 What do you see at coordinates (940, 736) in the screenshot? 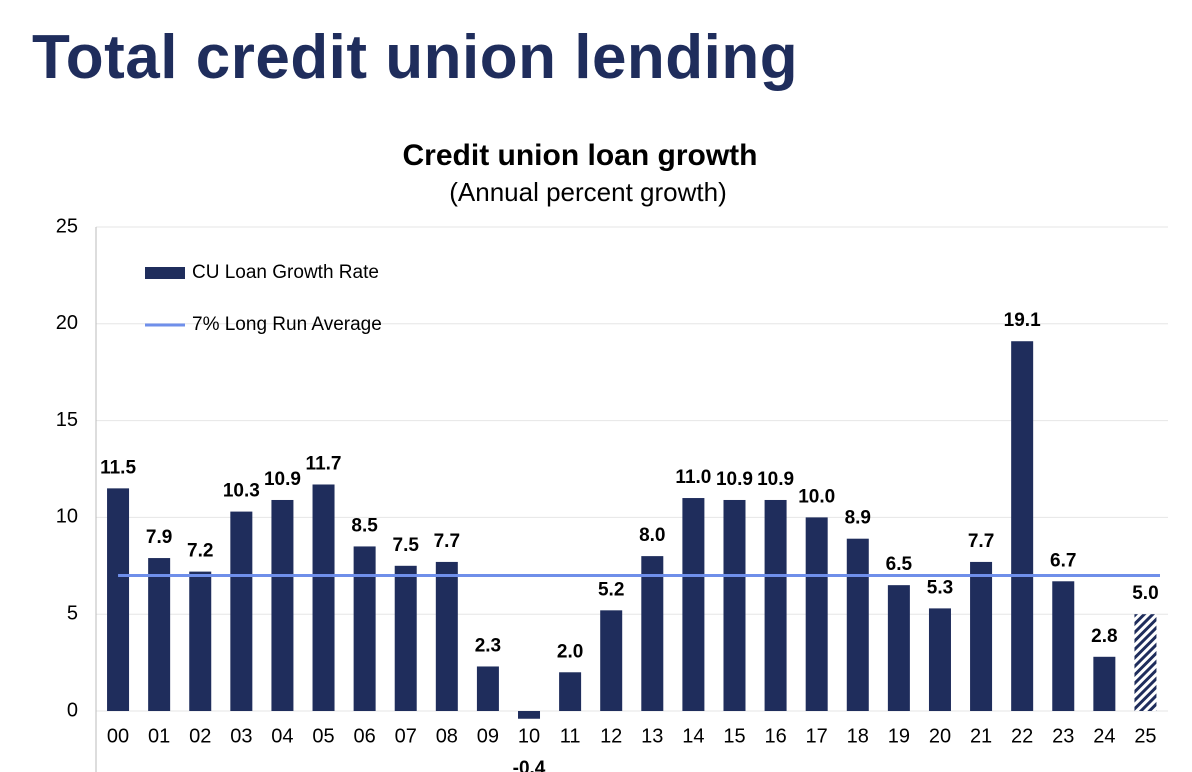
I see `x-tick-label: 20` at bounding box center [940, 736].